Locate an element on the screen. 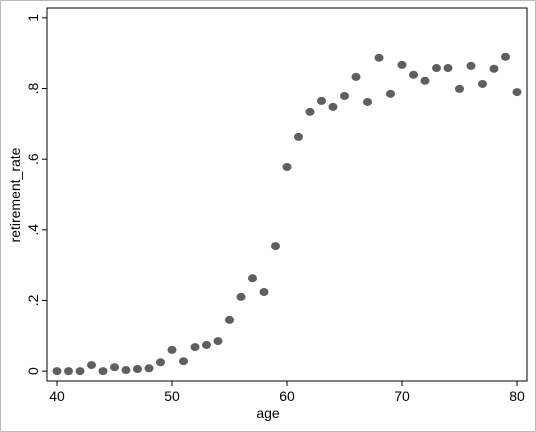 The image size is (536, 432). x-axis-title: age is located at coordinates (268, 413).